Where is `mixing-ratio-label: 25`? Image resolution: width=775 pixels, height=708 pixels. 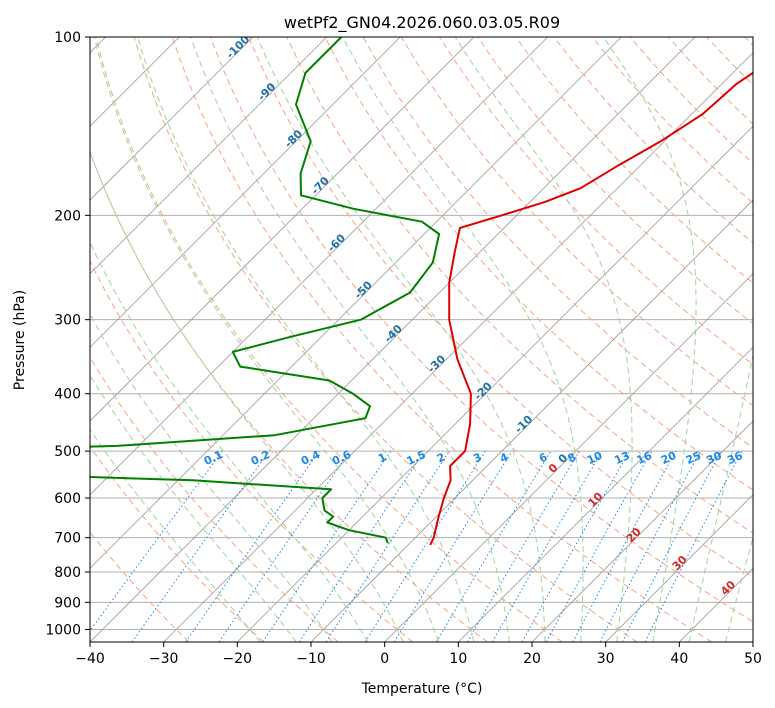
mixing-ratio-label: 25 is located at coordinates (693, 458).